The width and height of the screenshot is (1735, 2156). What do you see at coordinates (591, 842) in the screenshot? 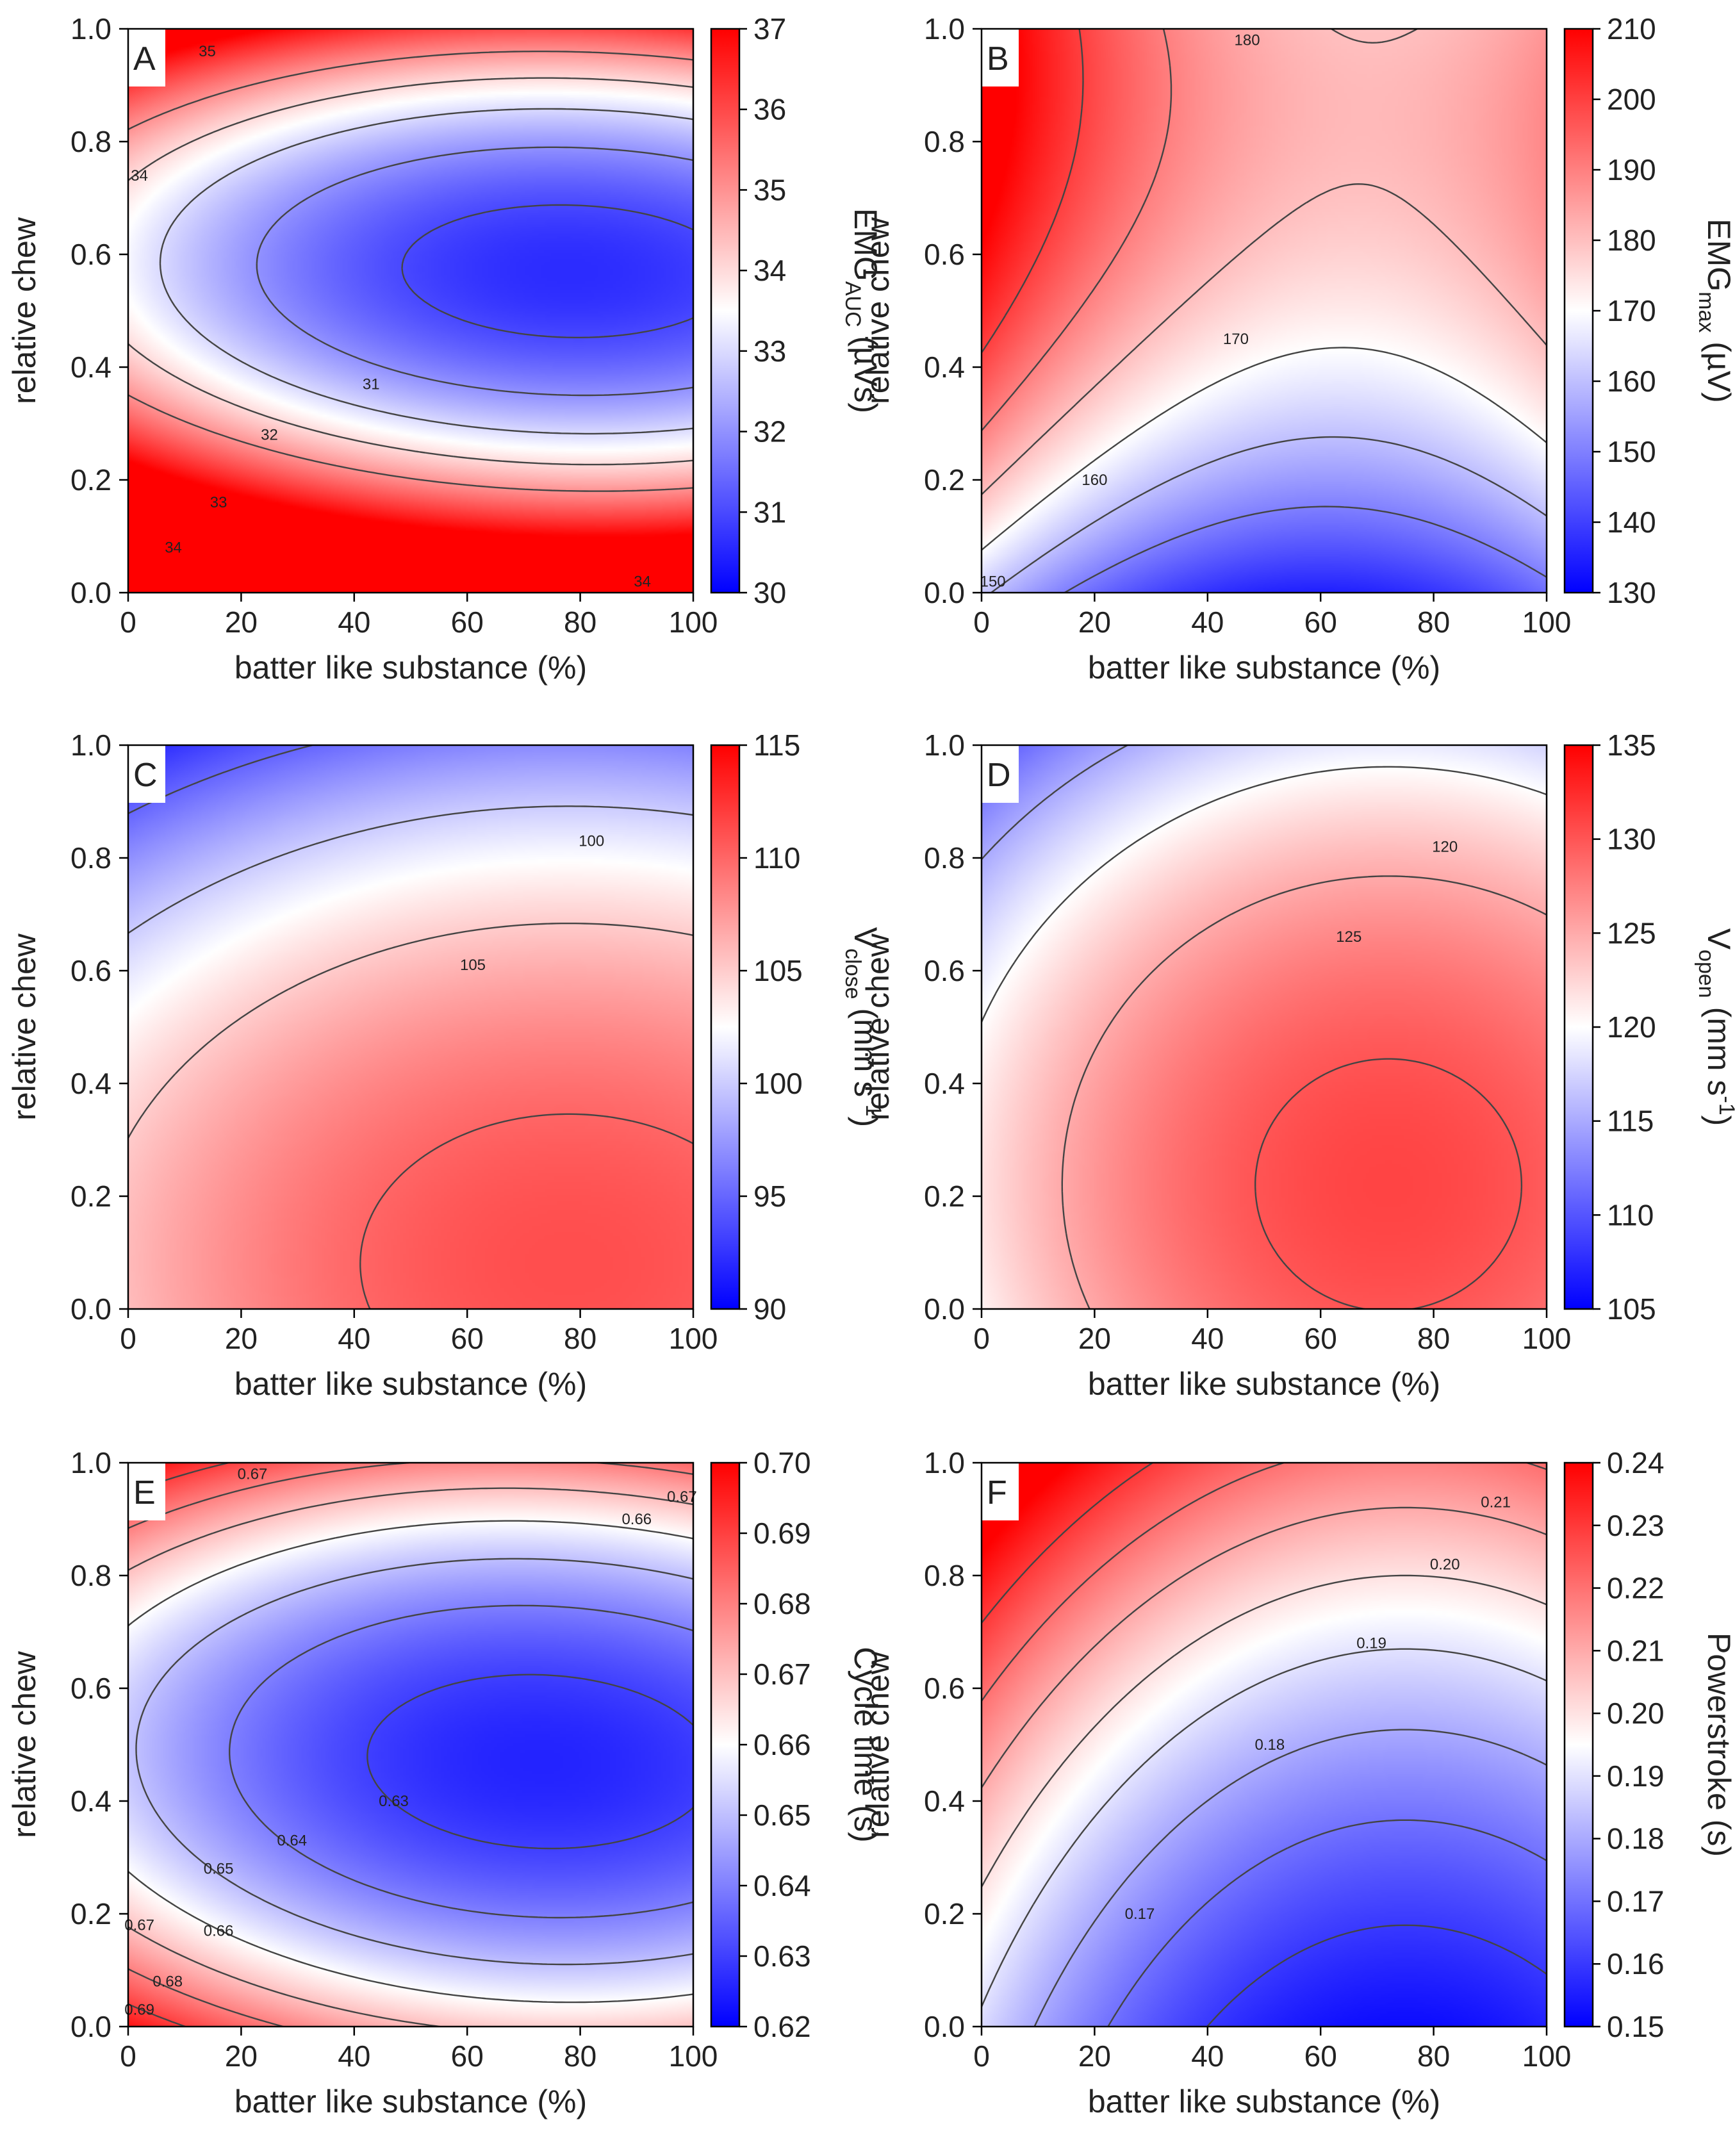
I see `contour-label: 100` at bounding box center [591, 842].